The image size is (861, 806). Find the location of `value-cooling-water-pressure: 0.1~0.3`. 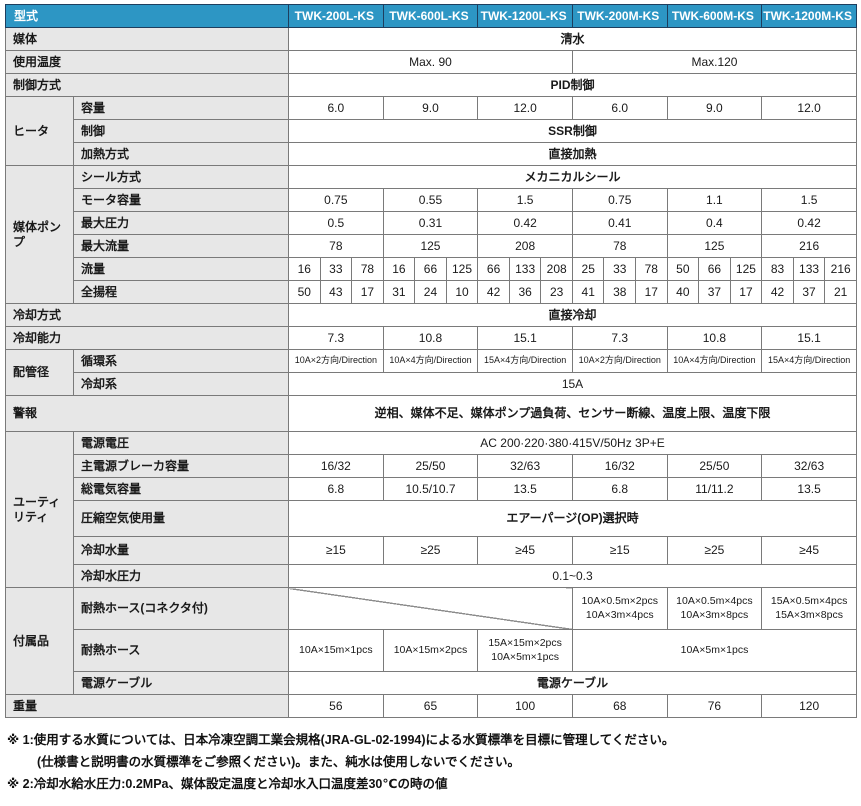

value-cooling-water-pressure: 0.1~0.3 is located at coordinates (572, 576).